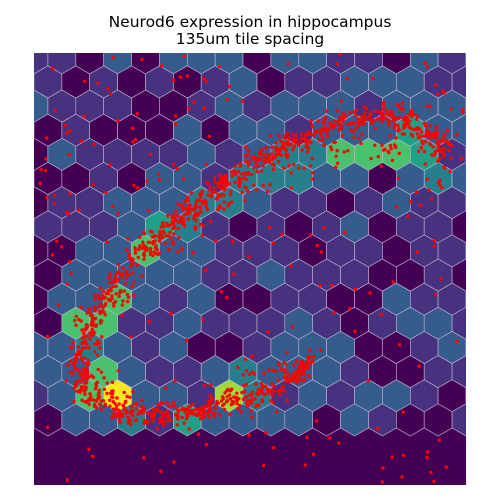 The image size is (500, 500). Describe the element at coordinates (250, 39) in the screenshot. I see `chart-subtitle: 135um tile spacing` at that location.